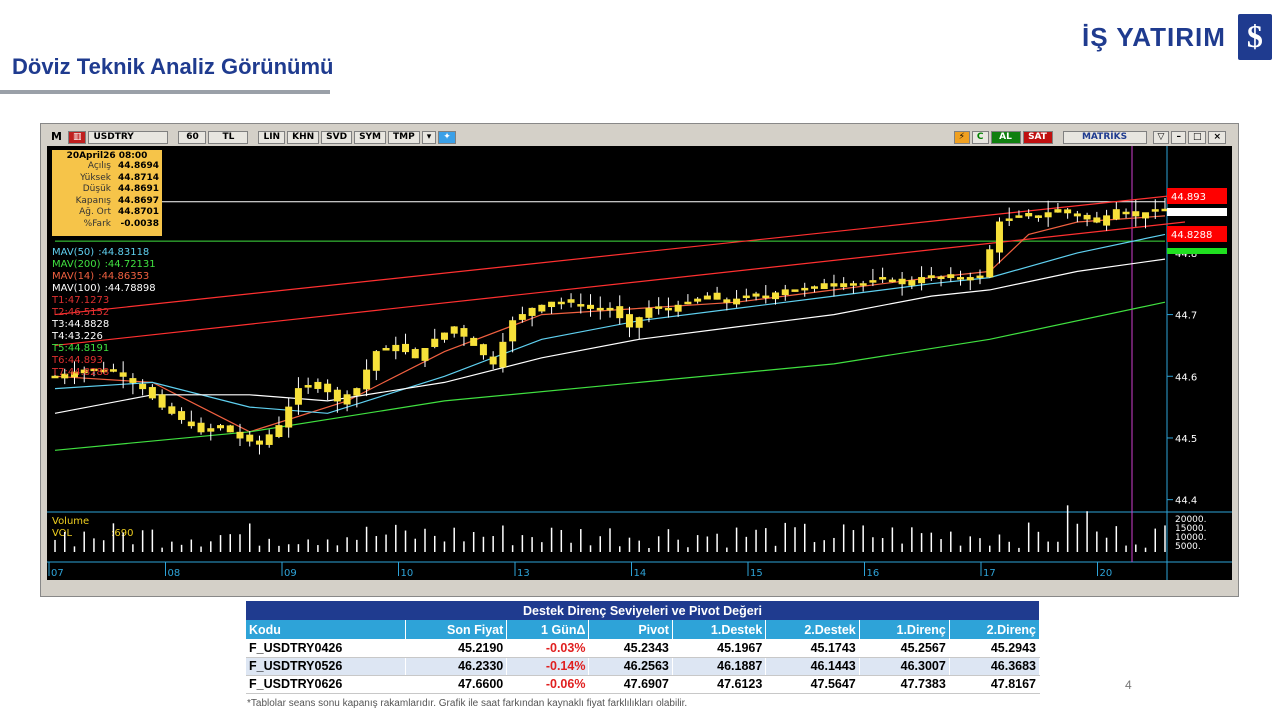 This screenshot has height=720, width=1280. I want to click on table-cell: 46.2563, so click(630, 666).